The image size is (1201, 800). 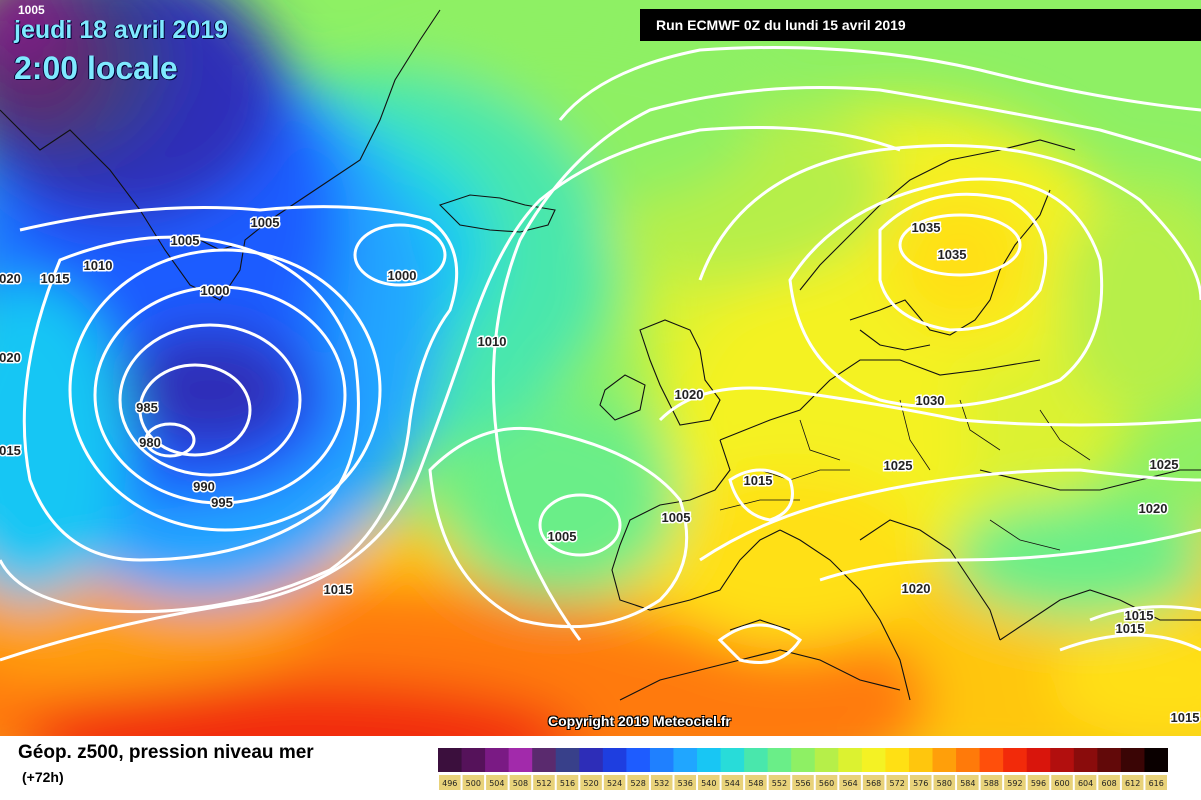 I want to click on color-scale-tick-label: 508, so click(x=520, y=783).